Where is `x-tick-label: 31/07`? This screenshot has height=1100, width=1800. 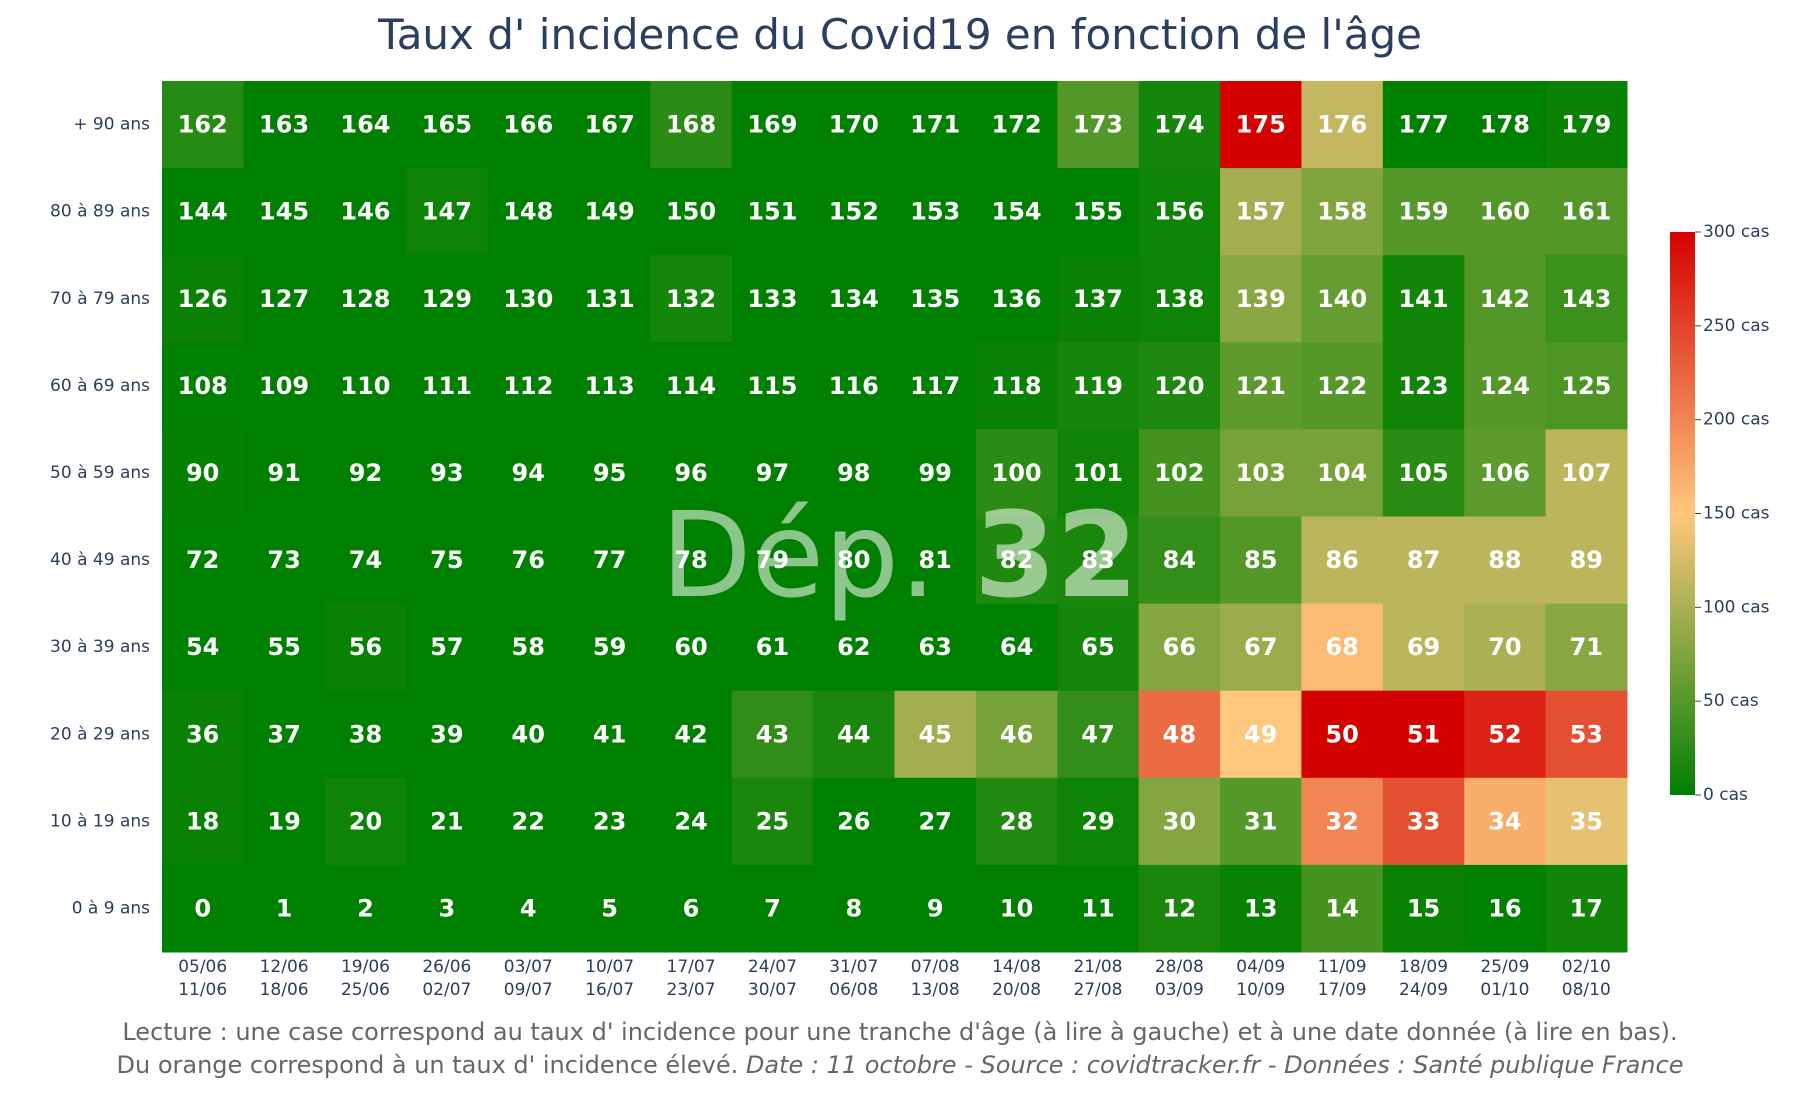
x-tick-label: 31/07 is located at coordinates (853, 967).